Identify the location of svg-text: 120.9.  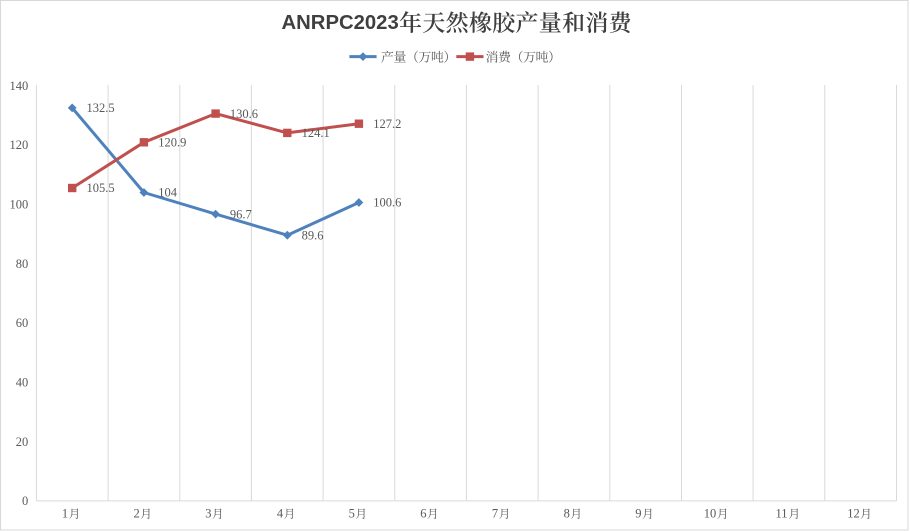
(172, 143).